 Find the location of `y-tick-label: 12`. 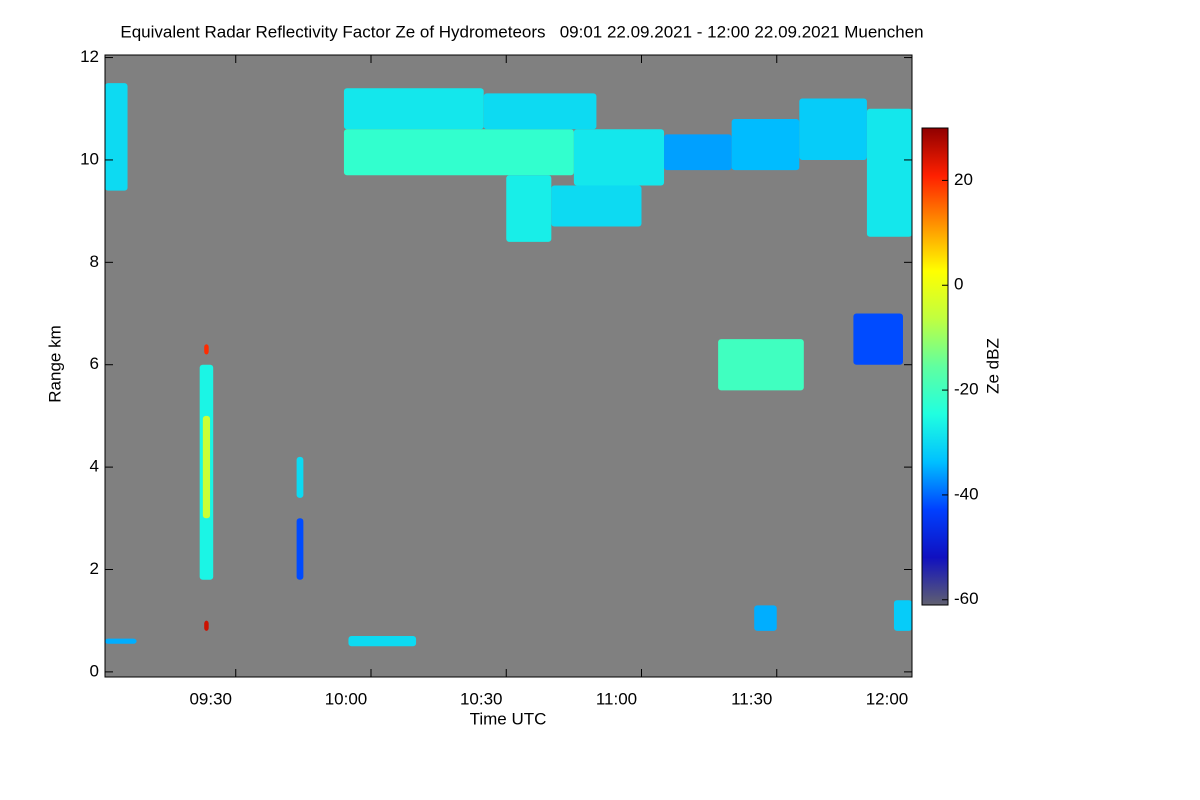

y-tick-label: 12 is located at coordinates (89, 56).